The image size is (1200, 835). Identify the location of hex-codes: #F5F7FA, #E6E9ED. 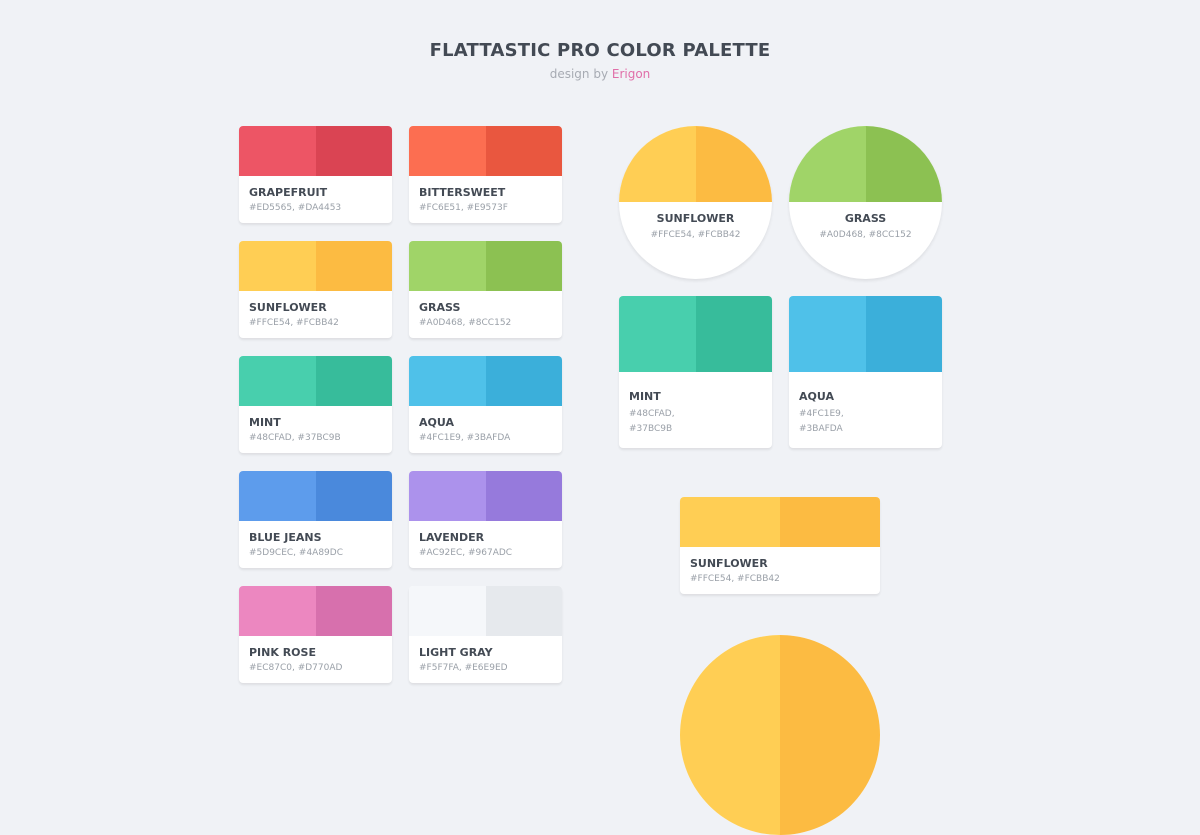
(463, 668).